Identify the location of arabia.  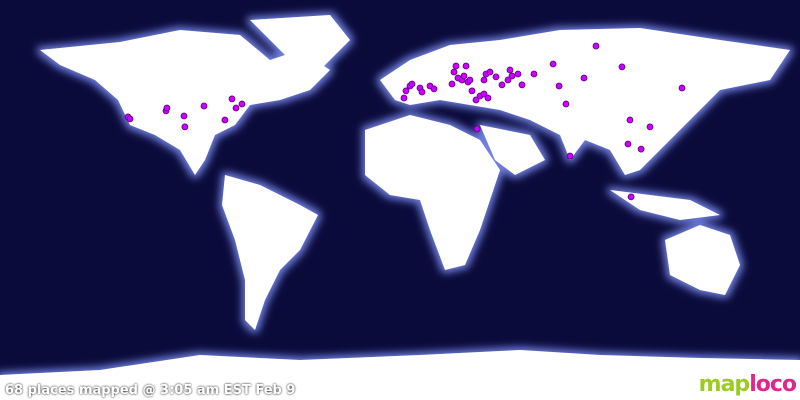
(512, 150).